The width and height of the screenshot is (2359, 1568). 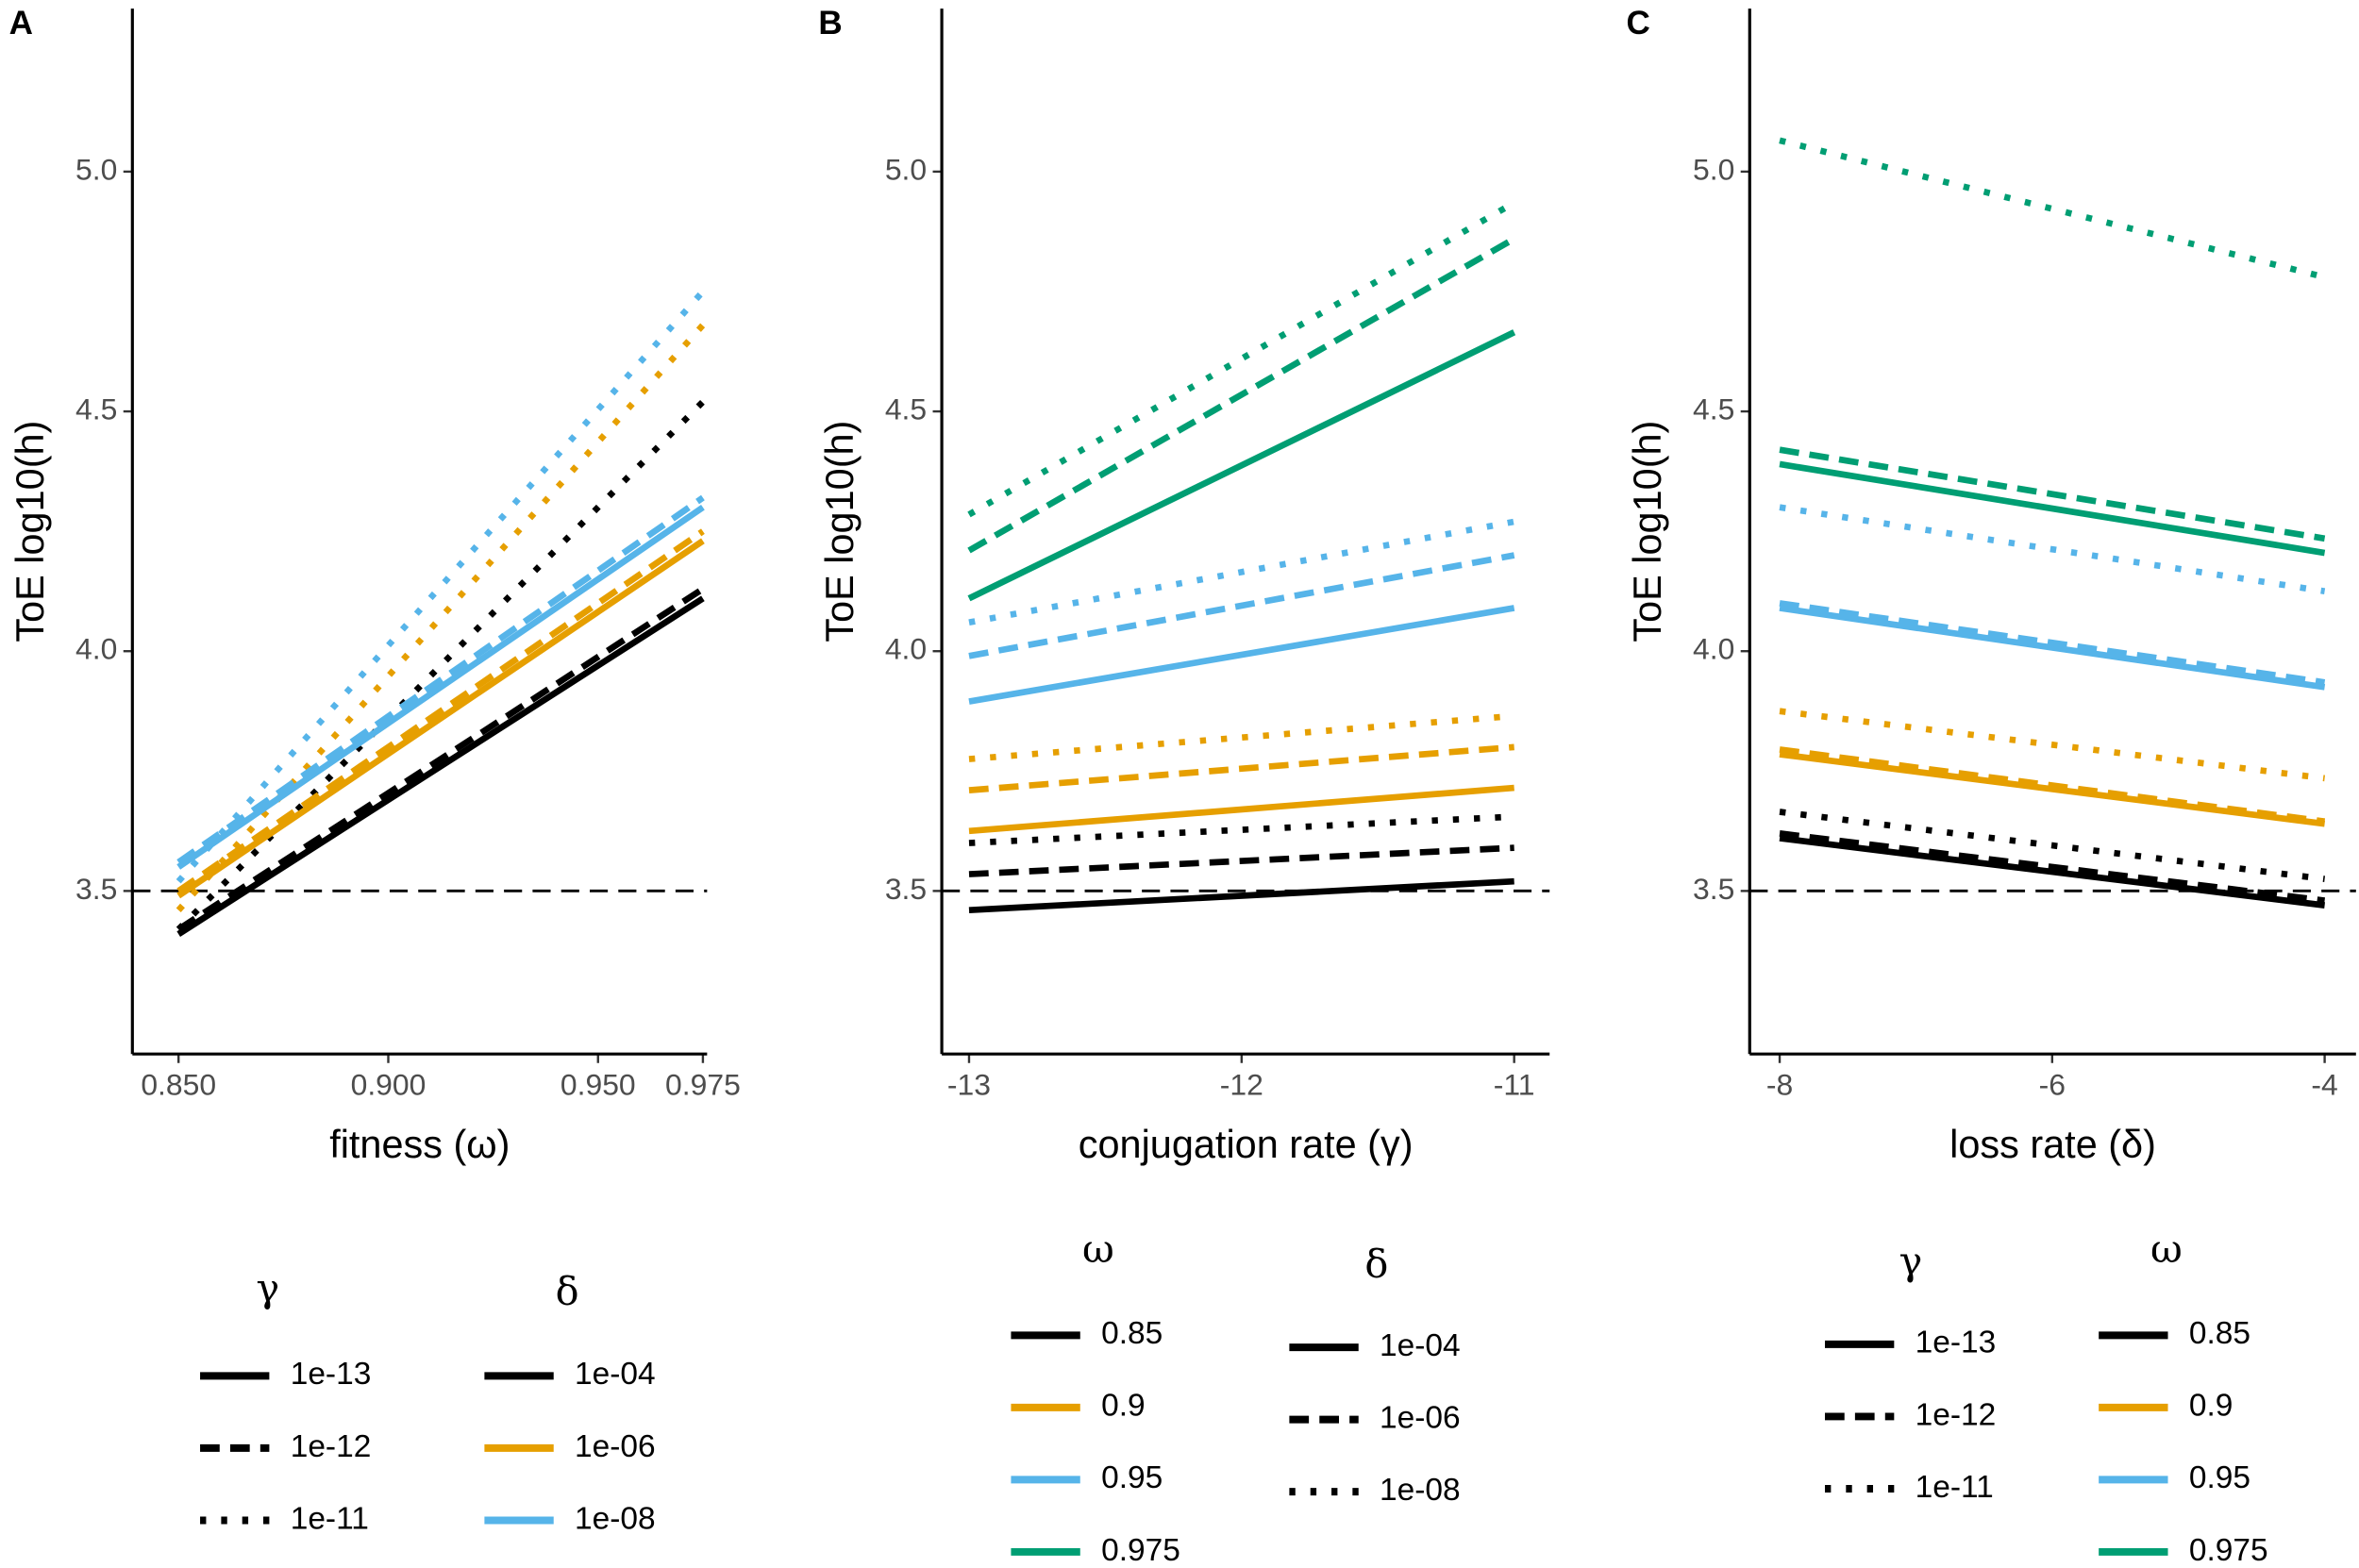 I want to click on x-tick-label: 0.950, so click(x=598, y=1085).